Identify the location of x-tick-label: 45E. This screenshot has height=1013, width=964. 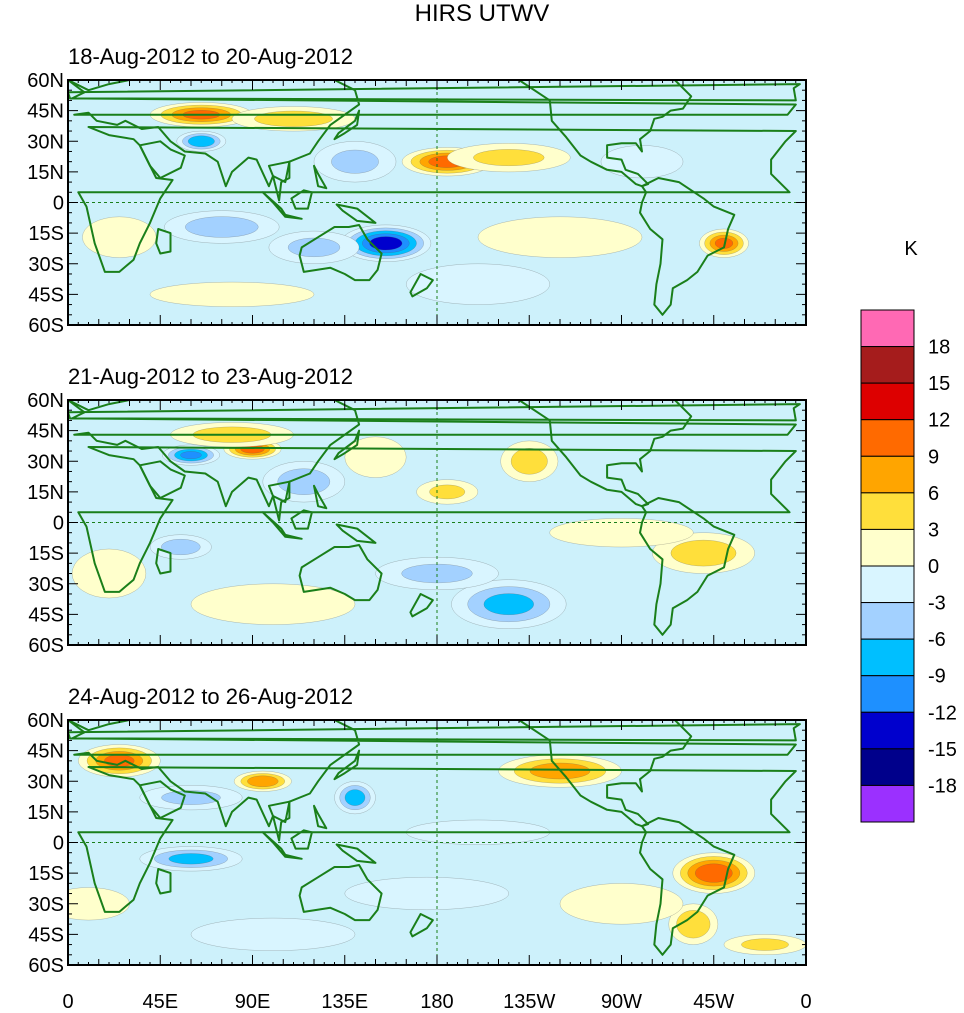
(160, 1002).